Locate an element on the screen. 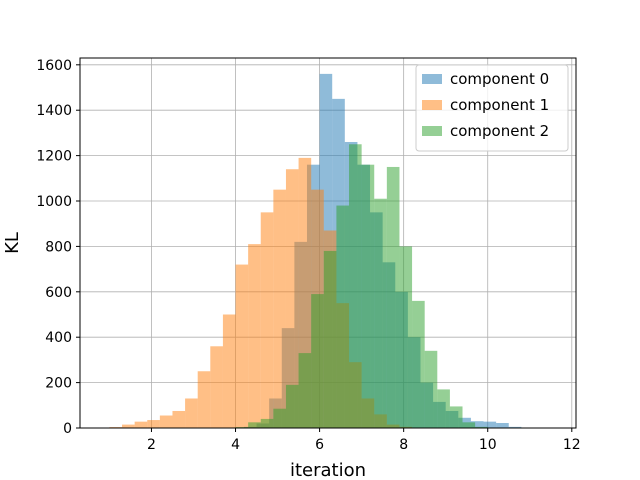  y-tick-label: 400 is located at coordinates (58, 338).